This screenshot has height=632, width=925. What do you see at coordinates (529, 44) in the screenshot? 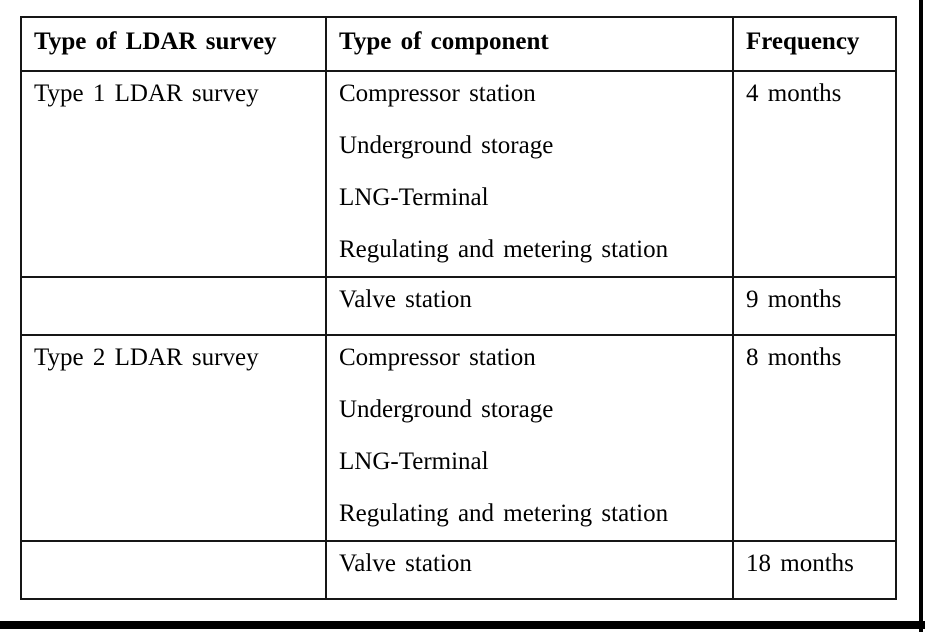
I see `header-component-type: Type of component` at bounding box center [529, 44].